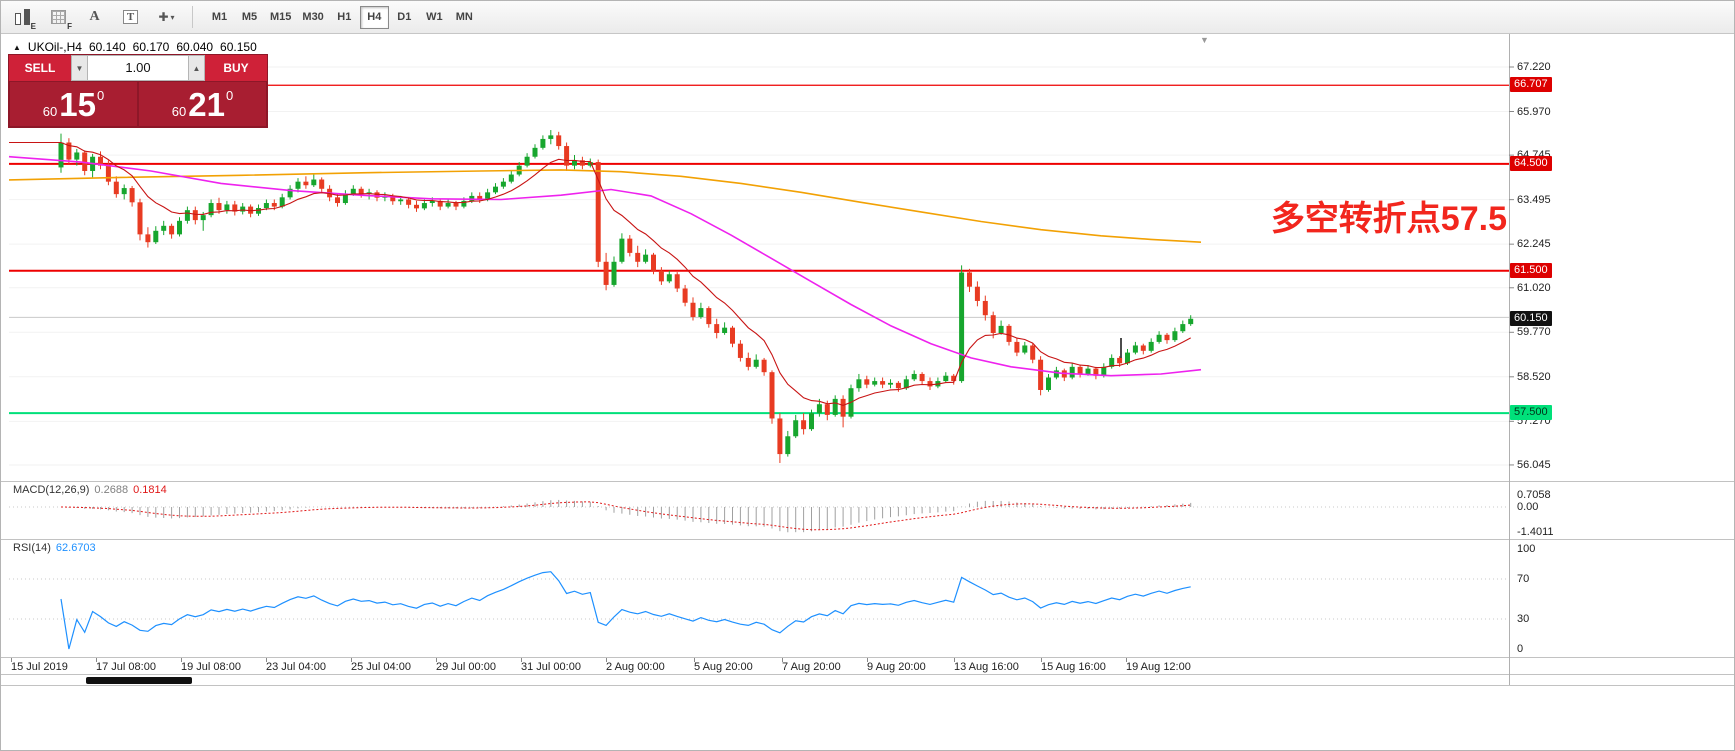 This screenshot has height=751, width=1735. I want to click on candles-glyph, so click(22, 16).